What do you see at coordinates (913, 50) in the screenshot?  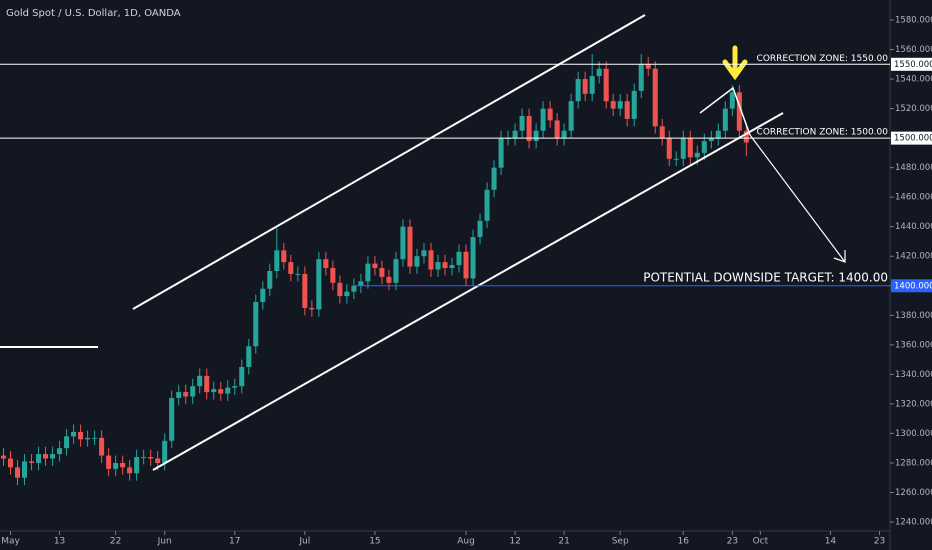 I see `y-tick-label: 1560.000` at bounding box center [913, 50].